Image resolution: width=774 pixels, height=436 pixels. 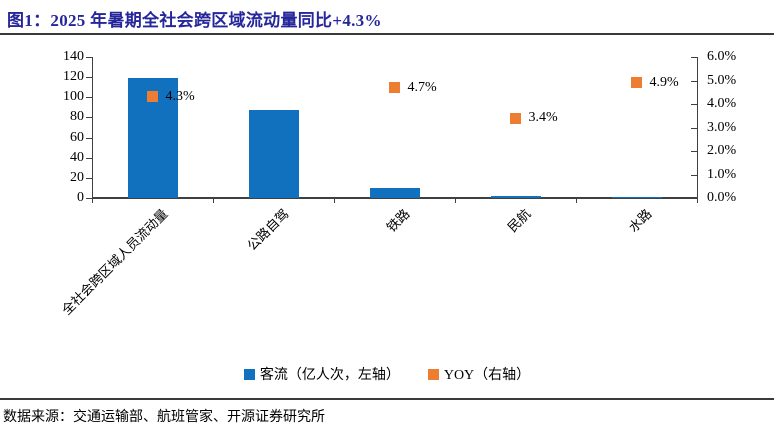 I want to click on y-axis-left-label: 0, so click(x=80, y=197).